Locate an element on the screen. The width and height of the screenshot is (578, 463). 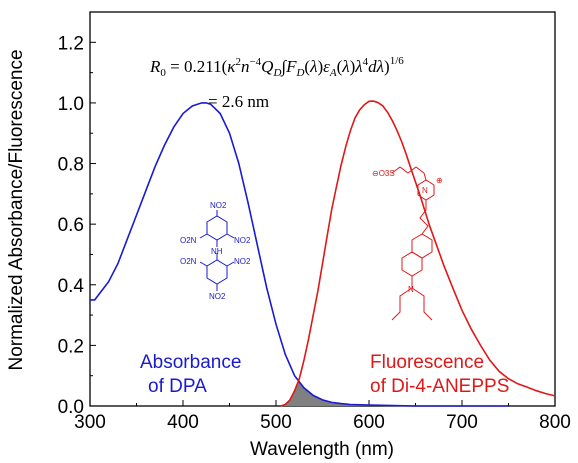
dpa-structure-drawing is located at coordinates (217, 250).